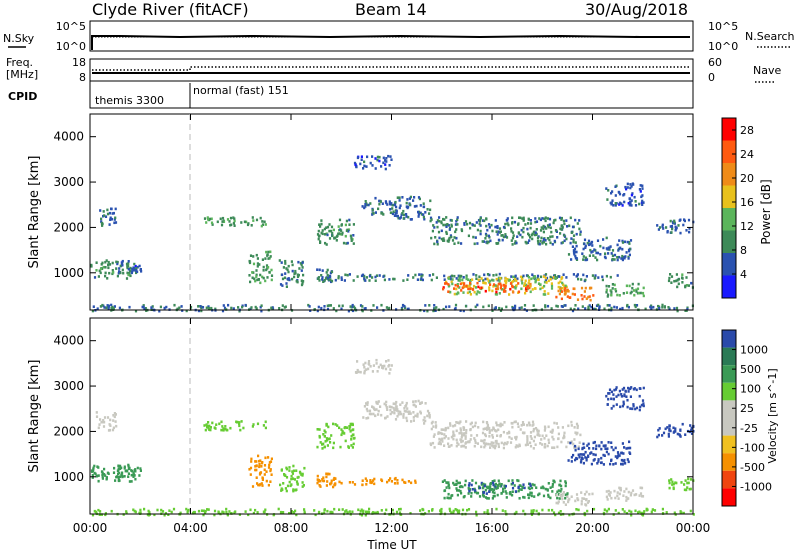 Image resolution: width=800 pixels, height=554 pixels. I want to click on velocity-colorbar-tick-label: 25, so click(747, 408).